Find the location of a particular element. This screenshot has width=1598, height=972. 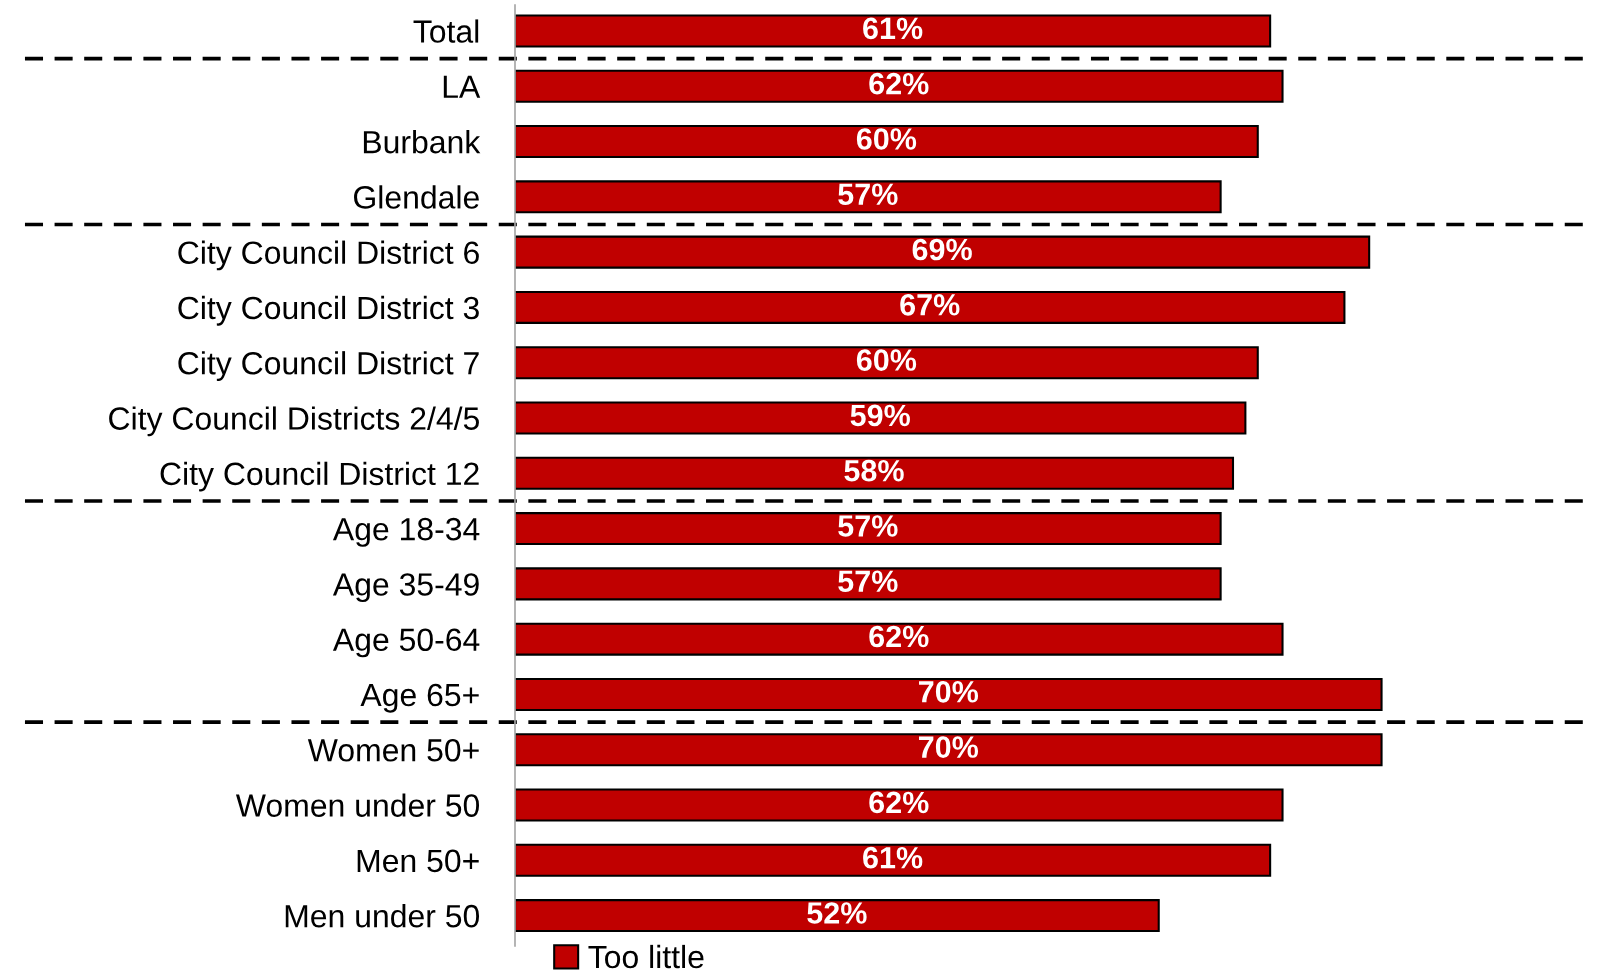

y-tick-label: Women under 50 is located at coordinates (357, 805).